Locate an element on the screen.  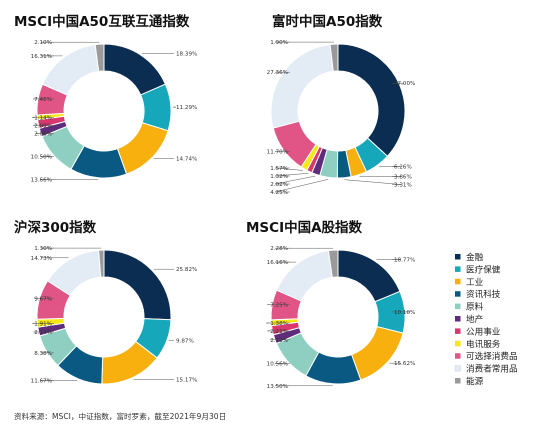
chart-title: 沪深300指数 is located at coordinates (55, 227).